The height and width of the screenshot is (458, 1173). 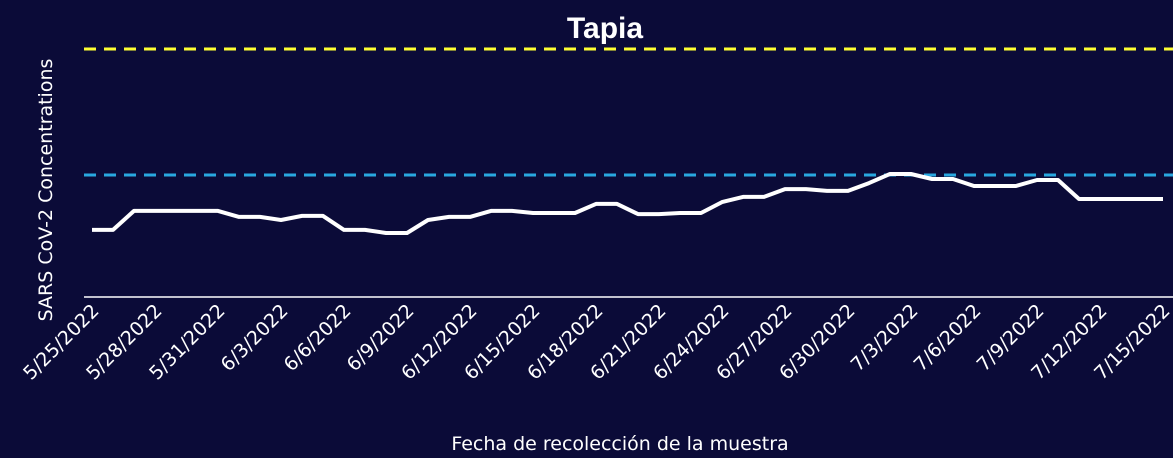 I want to click on y-axis-label: SARS CoV-2 Concentrations, so click(x=46, y=190).